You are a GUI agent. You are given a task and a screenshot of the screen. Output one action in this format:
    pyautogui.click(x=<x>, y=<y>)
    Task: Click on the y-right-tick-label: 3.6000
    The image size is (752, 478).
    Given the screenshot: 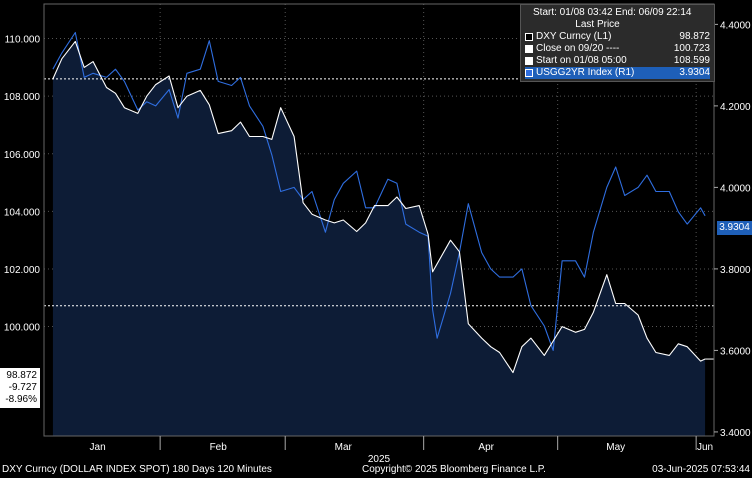 What is the action you would take?
    pyautogui.click(x=735, y=351)
    